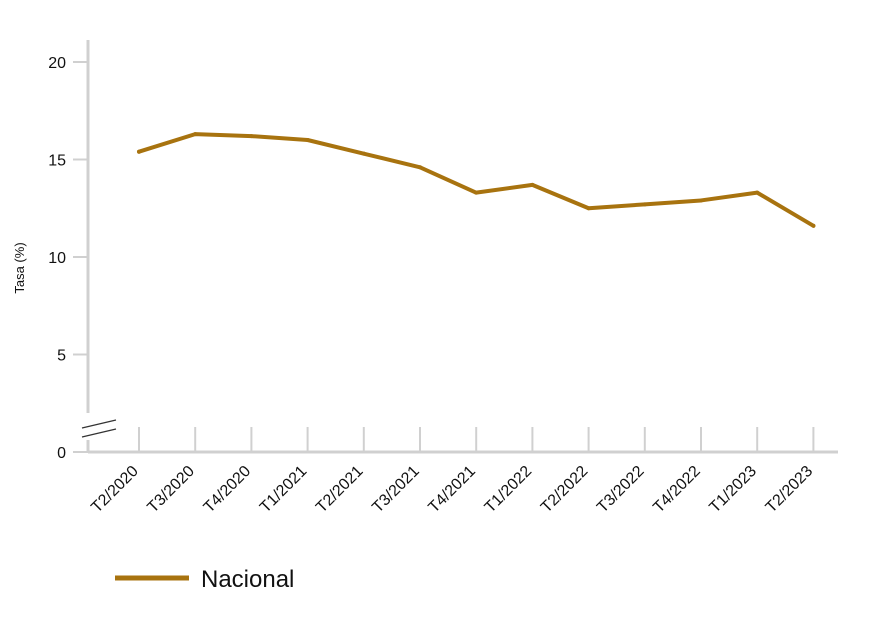  What do you see at coordinates (82, 251) in the screenshot?
I see `y-axis: 0 5 10 15 20` at bounding box center [82, 251].